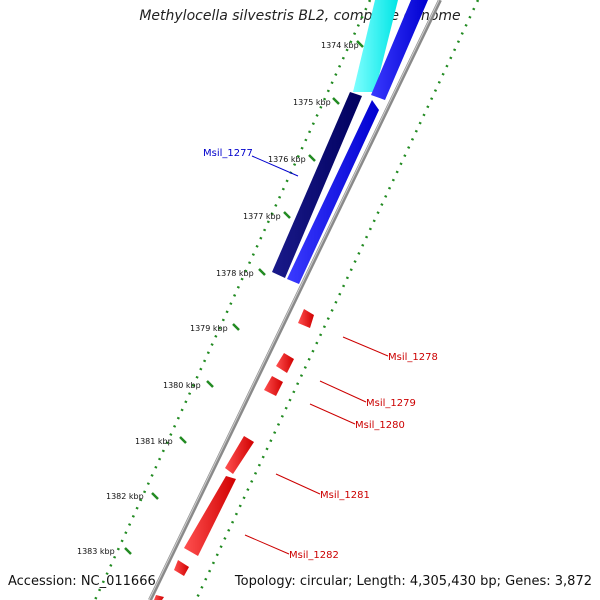  Describe the element at coordinates (413, 357) in the screenshot. I see `gene-label: Msil_1278` at that location.